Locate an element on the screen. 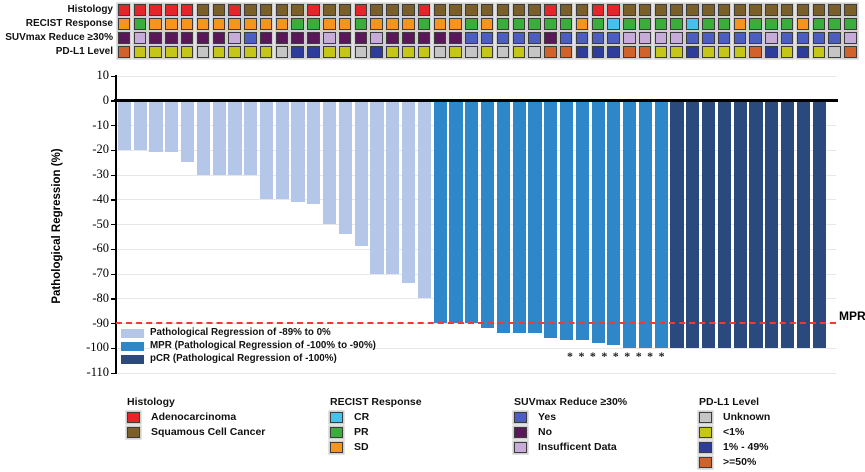 The height and width of the screenshot is (472, 865). plot-legend-label: pCR (Pathological Regression of -100%) is located at coordinates (243, 359).